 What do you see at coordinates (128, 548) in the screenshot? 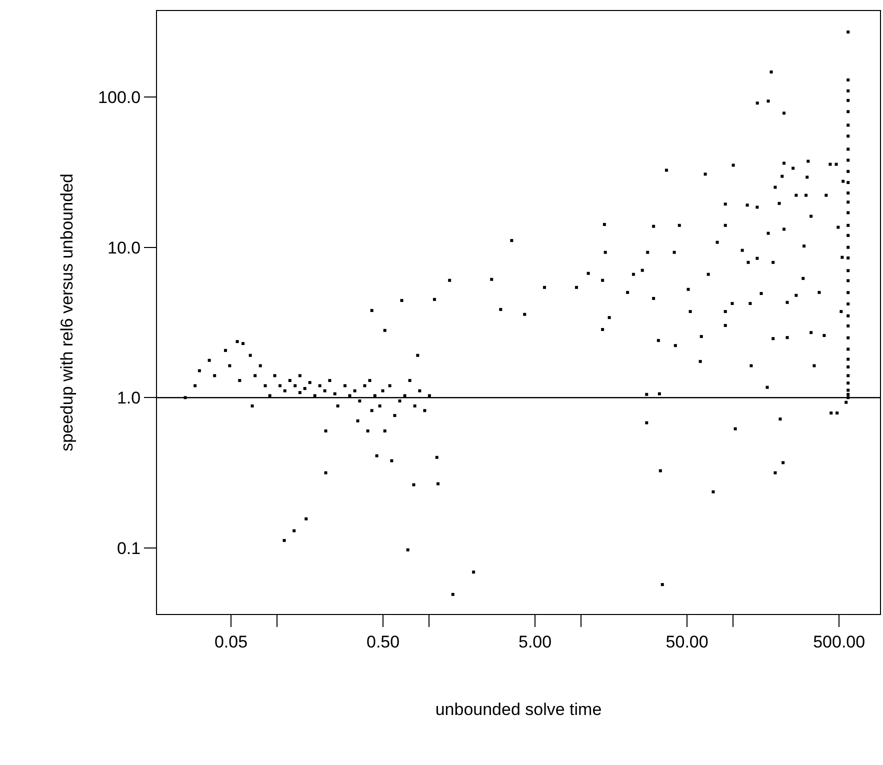
I see `y-tick-label: 0.1` at bounding box center [128, 548].